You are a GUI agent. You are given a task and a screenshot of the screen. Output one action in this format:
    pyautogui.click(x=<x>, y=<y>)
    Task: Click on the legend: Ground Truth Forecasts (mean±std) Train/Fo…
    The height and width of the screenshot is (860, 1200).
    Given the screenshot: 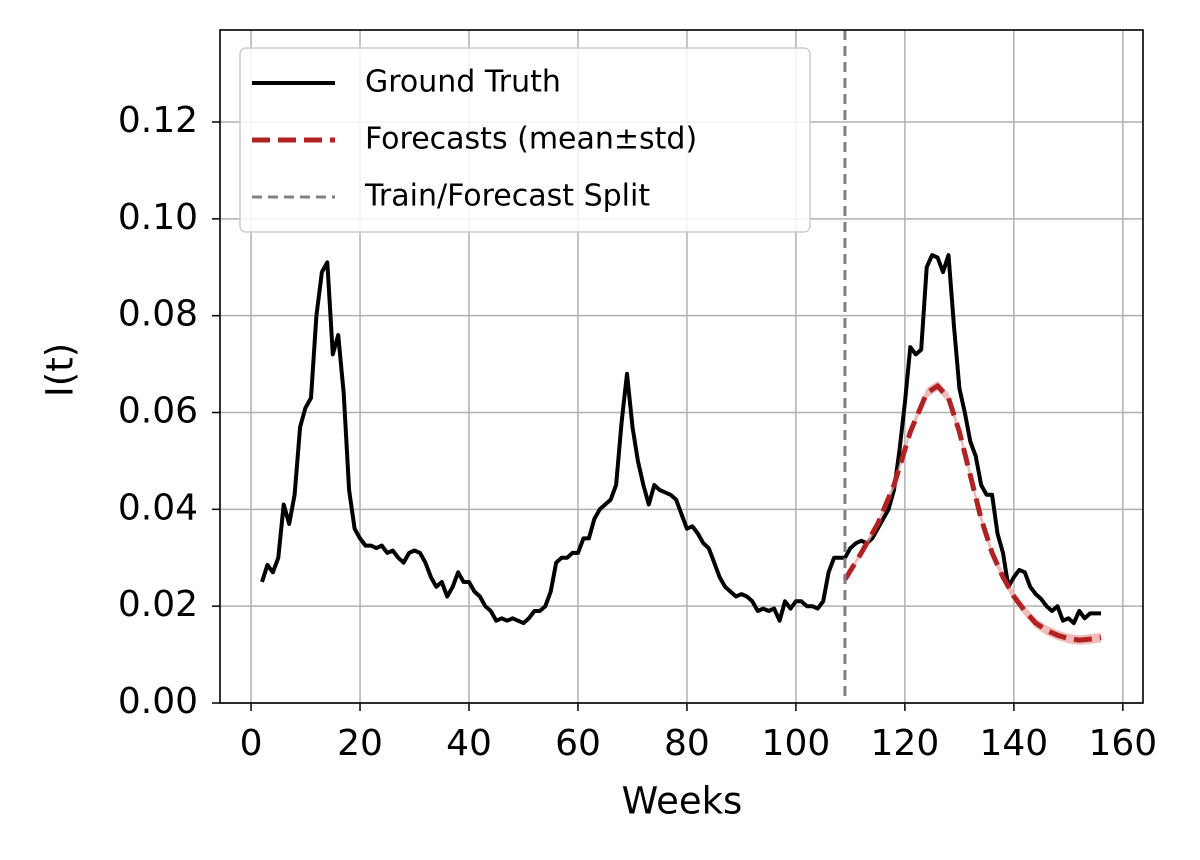 What is the action you would take?
    pyautogui.click(x=525, y=140)
    